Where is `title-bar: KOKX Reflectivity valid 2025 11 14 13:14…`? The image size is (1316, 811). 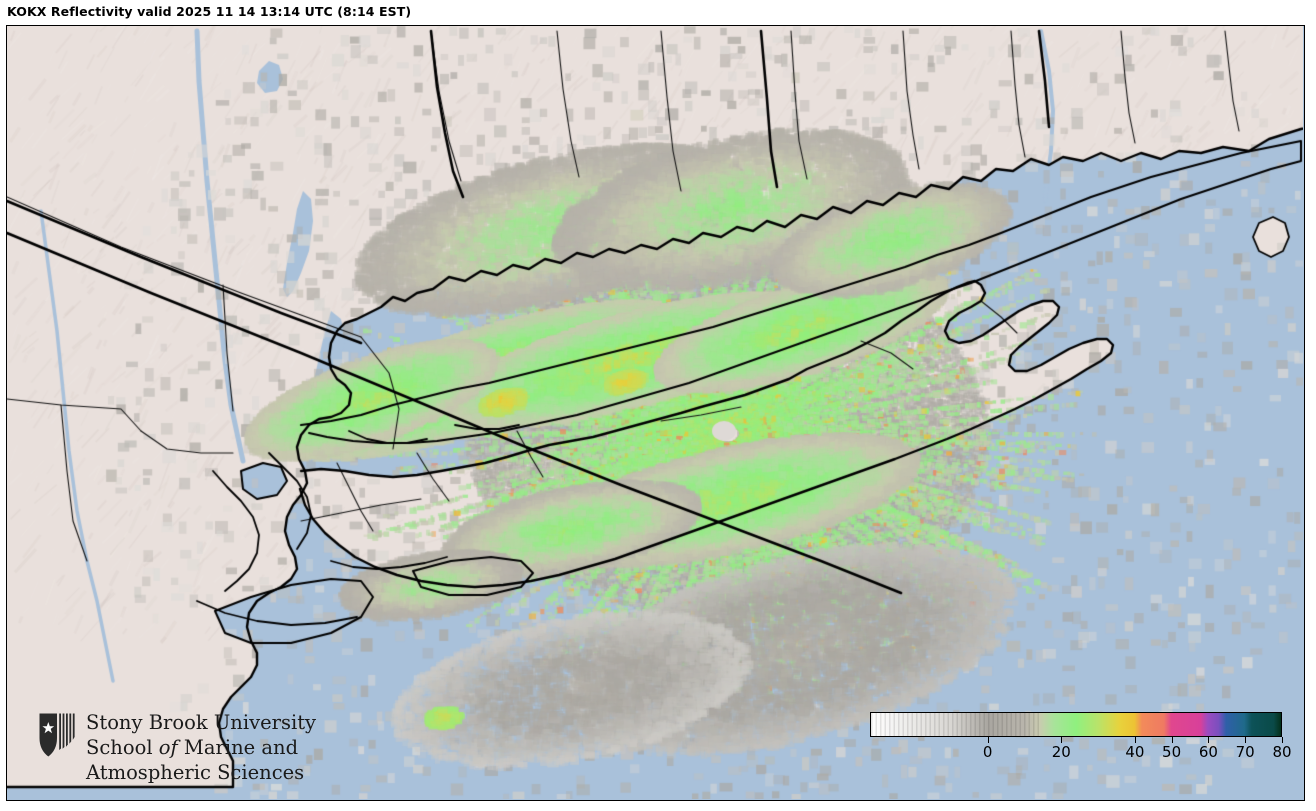 title-bar: KOKX Reflectivity valid 2025 11 14 13:14… is located at coordinates (658, 12).